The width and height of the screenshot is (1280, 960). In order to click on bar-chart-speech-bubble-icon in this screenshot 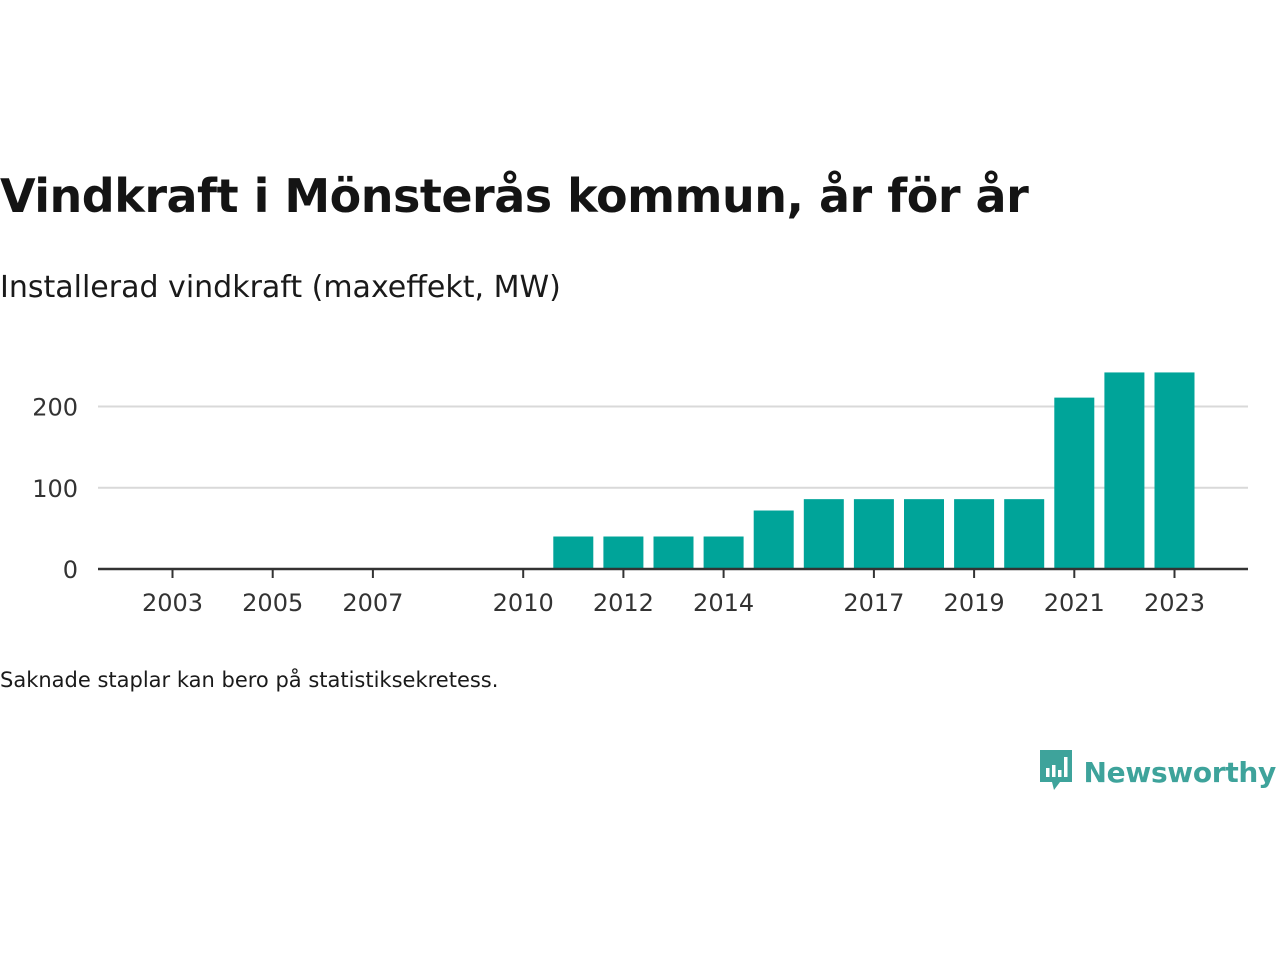, I will do `click(1056, 772)`.